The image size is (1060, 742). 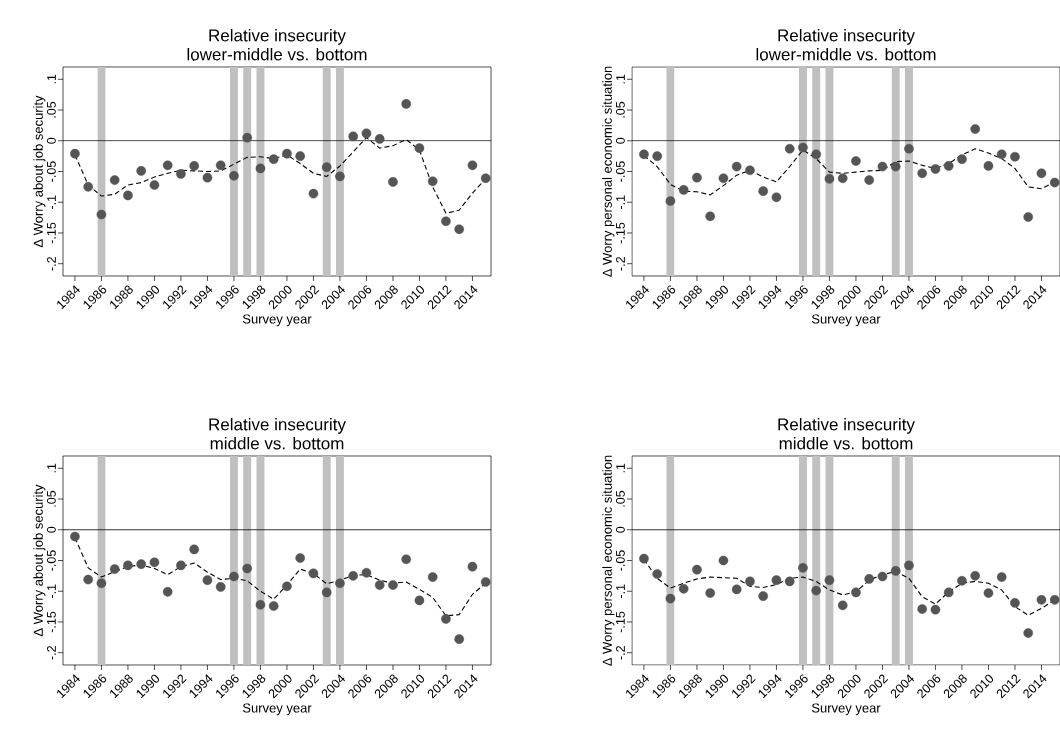 I want to click on chart-subtitle: middle vs. bottom, so click(x=277, y=443).